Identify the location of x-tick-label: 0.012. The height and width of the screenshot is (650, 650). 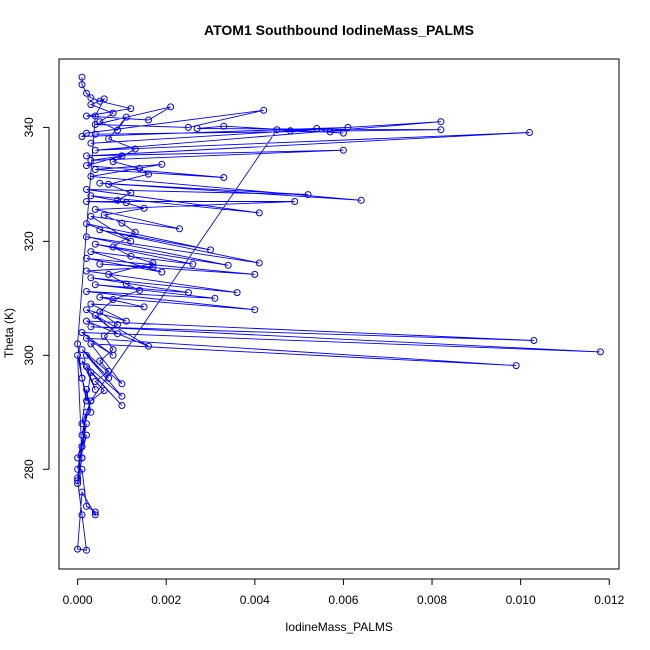
(609, 600).